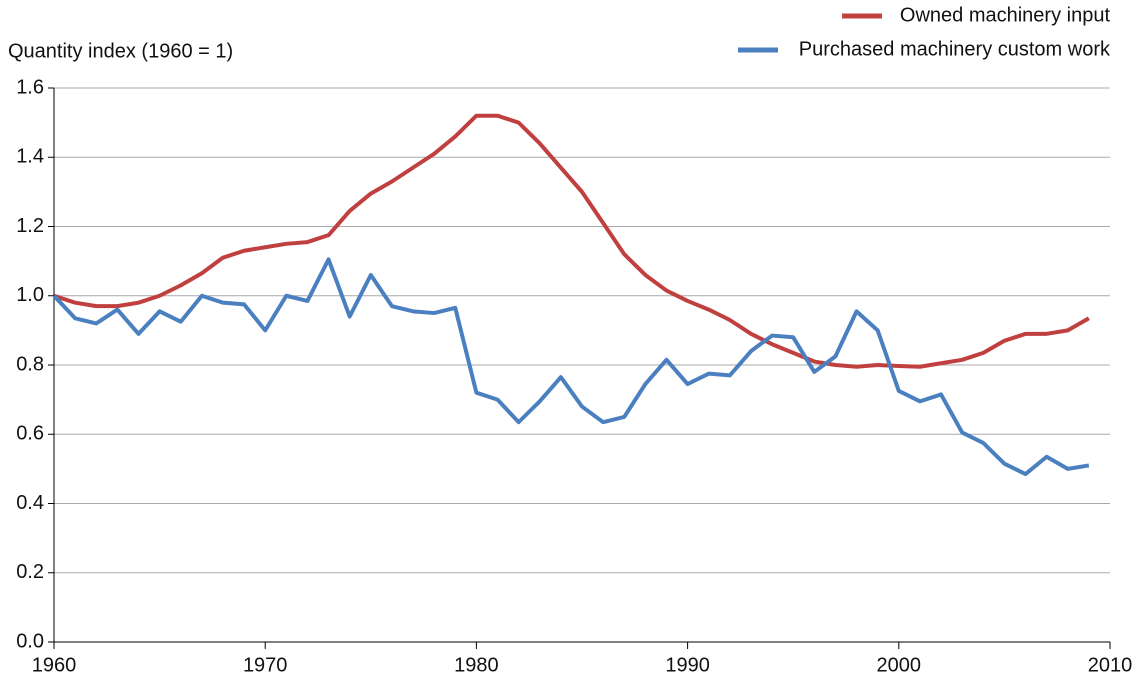  What do you see at coordinates (54, 665) in the screenshot?
I see `x-tick-label: 1960` at bounding box center [54, 665].